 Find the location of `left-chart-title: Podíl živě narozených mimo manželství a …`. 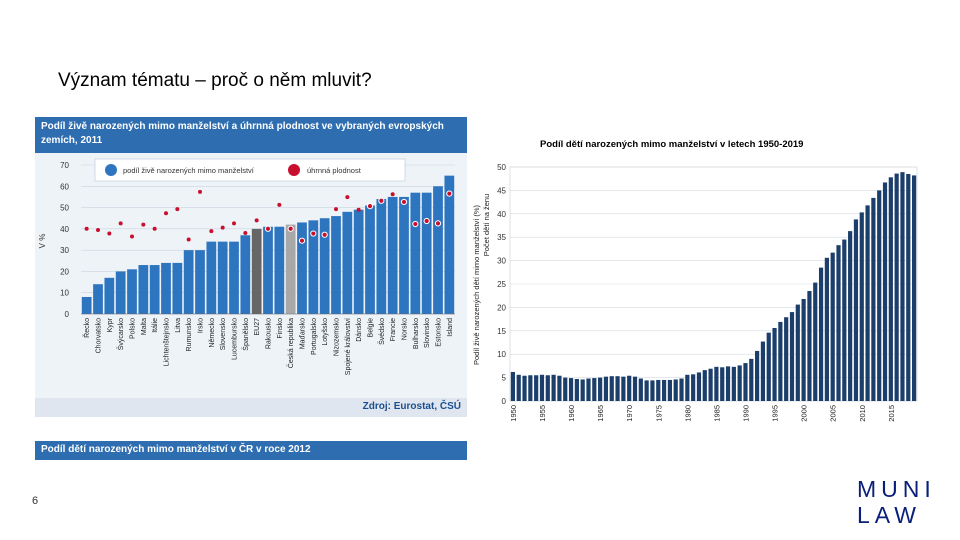

left-chart-title: Podíl živě narozených mimo manželství a … is located at coordinates (242, 133).